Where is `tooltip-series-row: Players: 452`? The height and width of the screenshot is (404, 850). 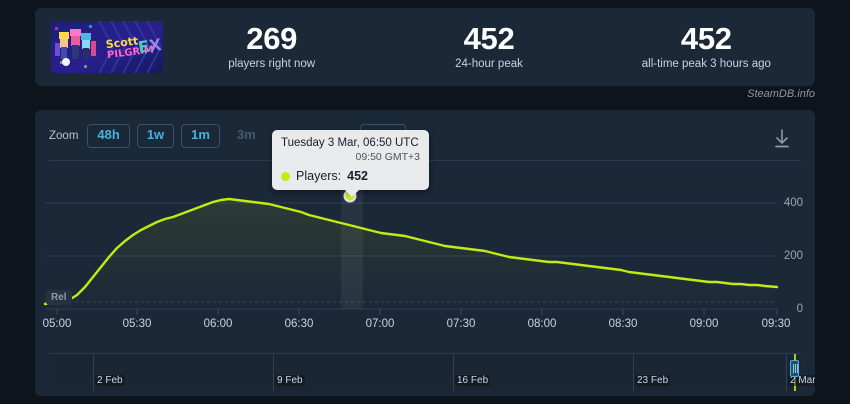
tooltip-series-row: Players: 452 is located at coordinates (350, 176).